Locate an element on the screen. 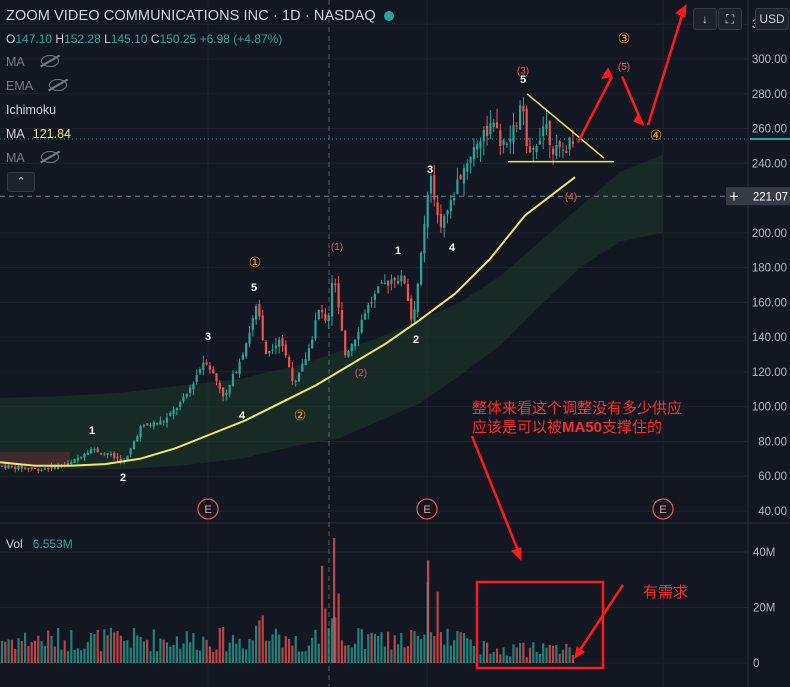 This screenshot has width=790, height=687. crosshair-plus-icon: + is located at coordinates (734, 197).